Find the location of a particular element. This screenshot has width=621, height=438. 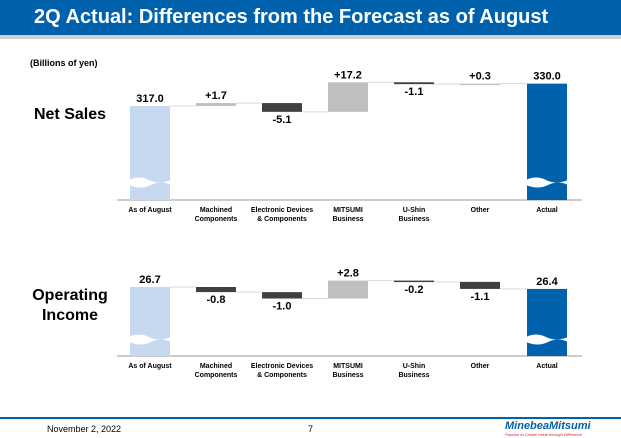

logo-name: MinebeaMitsumi is located at coordinates (548, 426).